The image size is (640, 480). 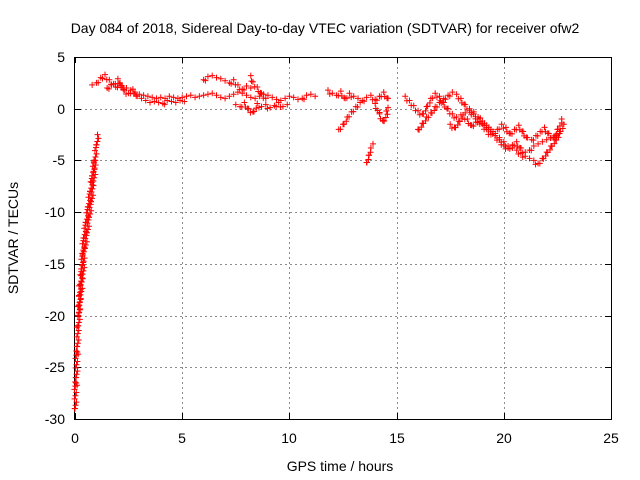 I want to click on x-tick-label: 10, so click(x=289, y=438).